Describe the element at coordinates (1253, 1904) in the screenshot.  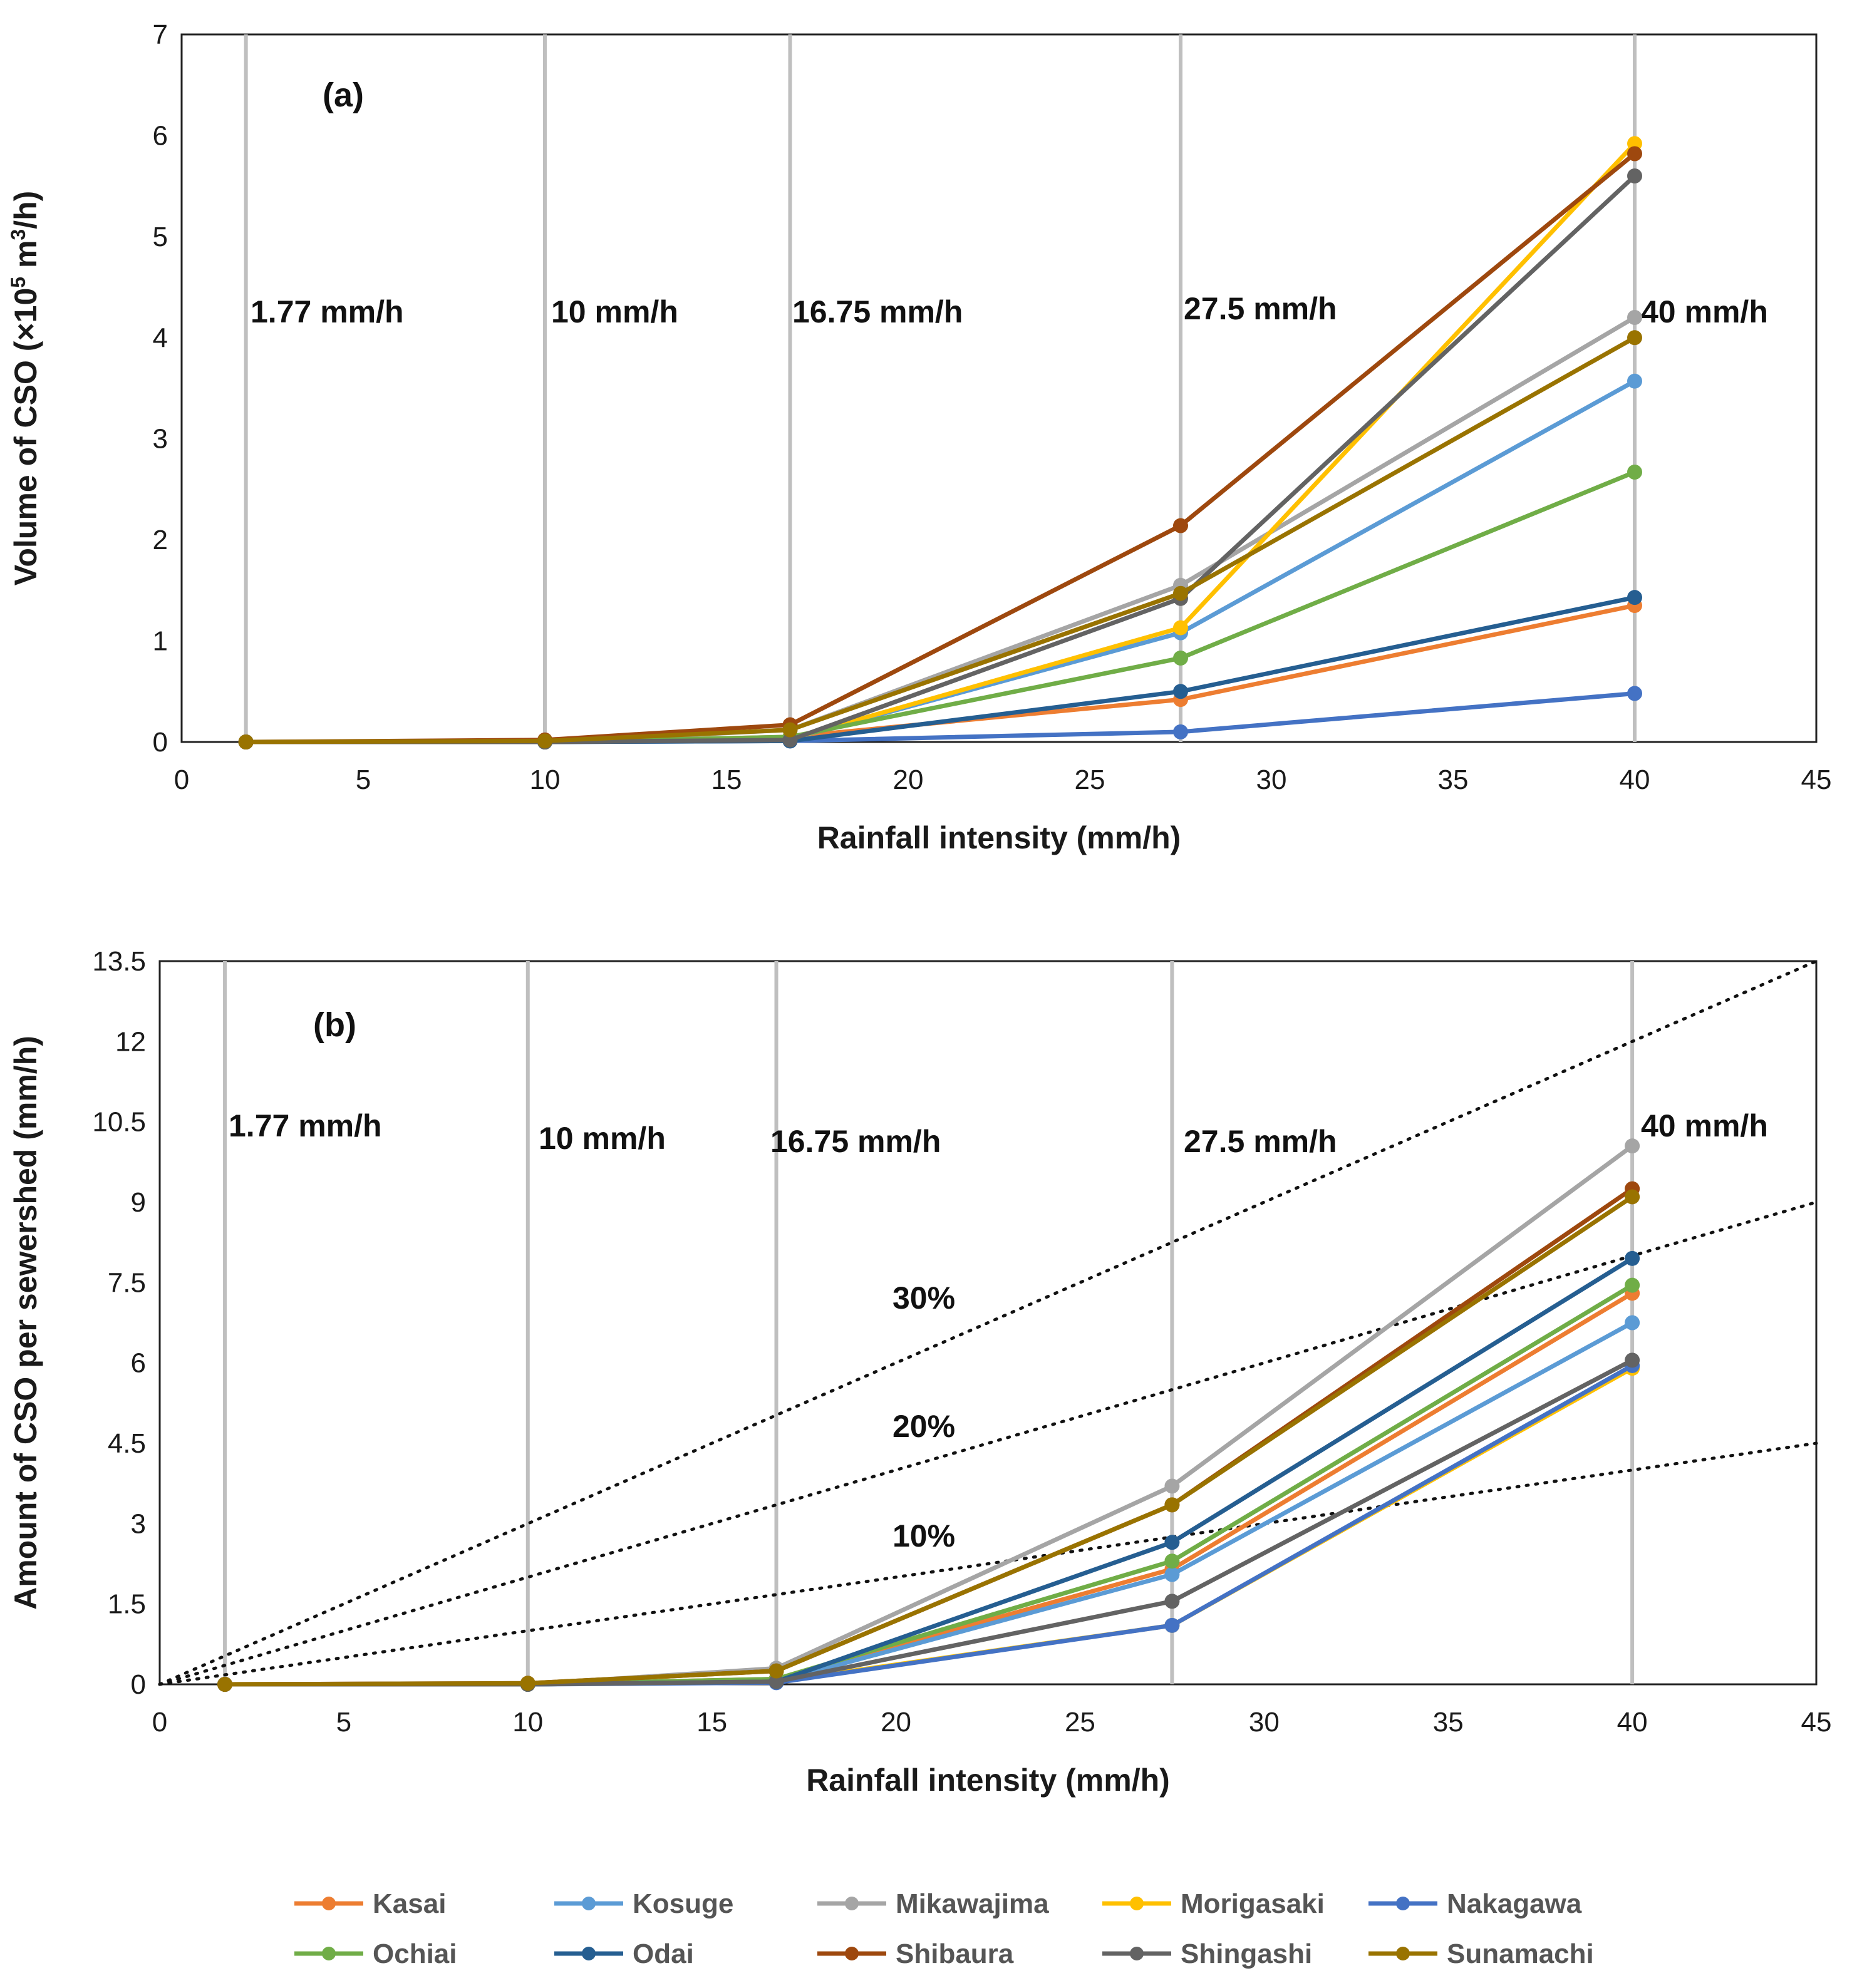
I see `legend-label-morigasaki: Morigasaki` at that location.